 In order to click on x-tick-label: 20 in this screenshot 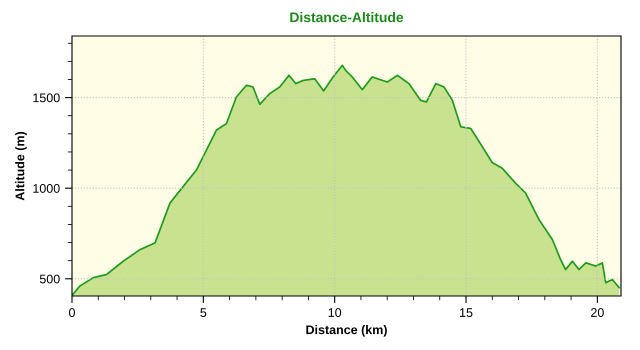, I will do `click(597, 312)`.